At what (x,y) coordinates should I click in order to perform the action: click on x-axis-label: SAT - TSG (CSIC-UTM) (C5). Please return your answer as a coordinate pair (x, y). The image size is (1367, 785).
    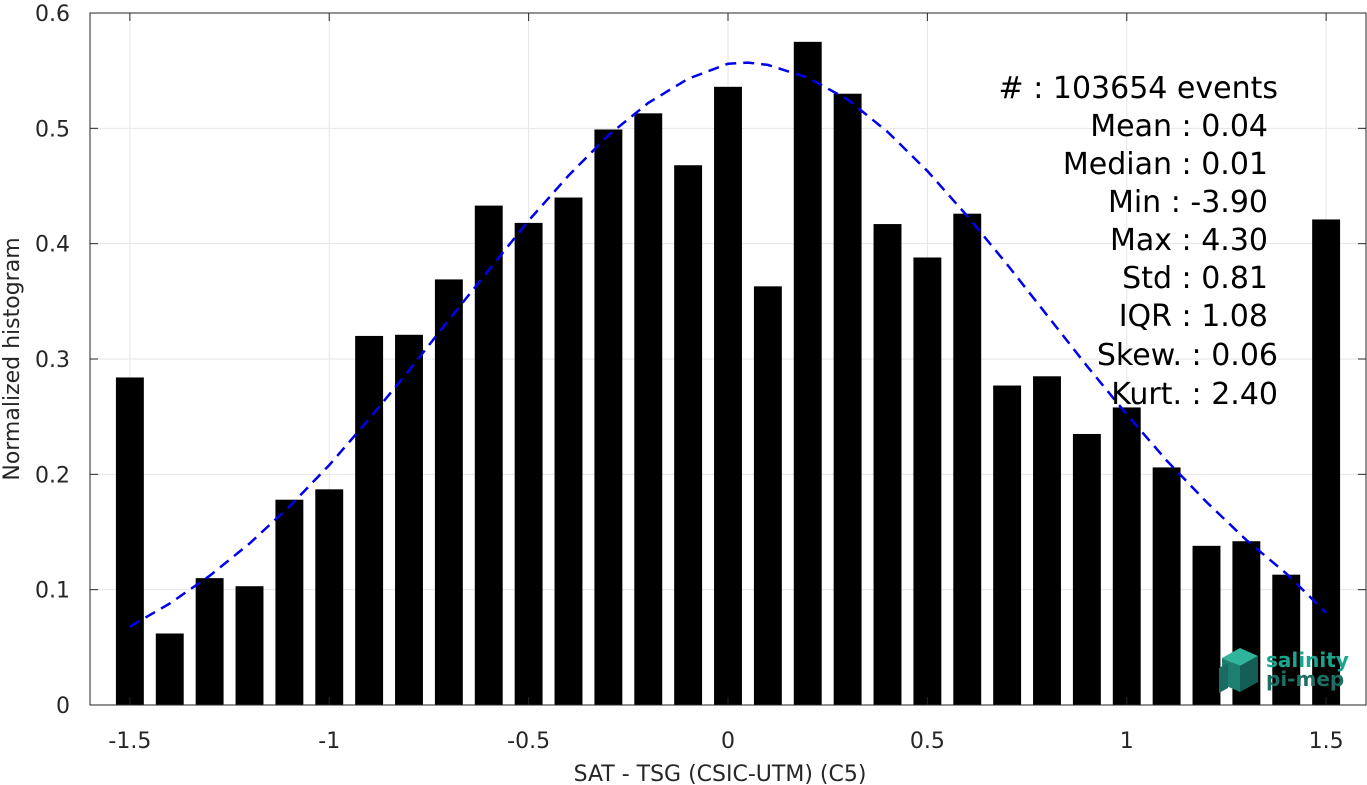
    Looking at the image, I should click on (720, 773).